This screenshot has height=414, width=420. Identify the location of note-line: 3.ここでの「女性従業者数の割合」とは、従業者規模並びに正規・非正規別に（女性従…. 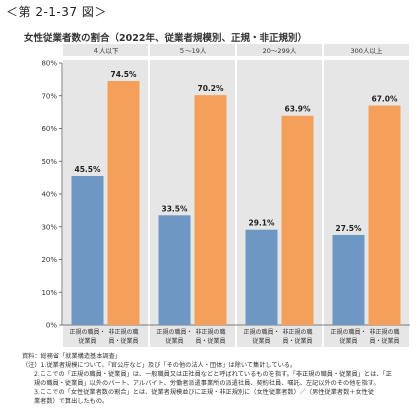
(204, 392).